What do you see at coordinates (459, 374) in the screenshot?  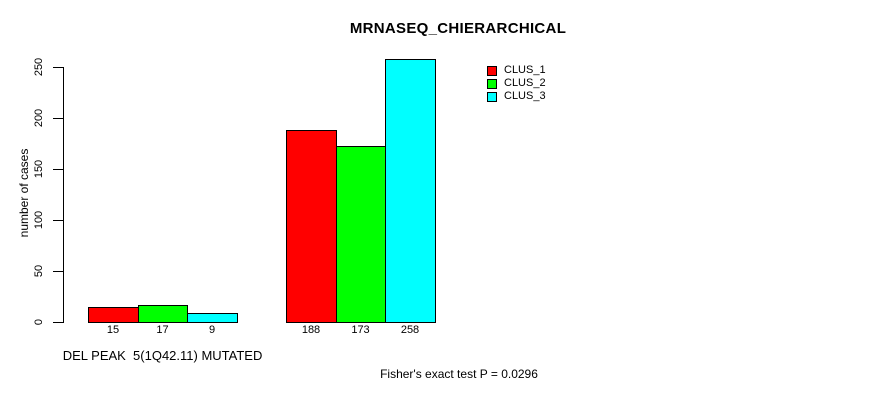 I see `footnote-fishers-test: Fisher's exact test P = 0.0296` at bounding box center [459, 374].